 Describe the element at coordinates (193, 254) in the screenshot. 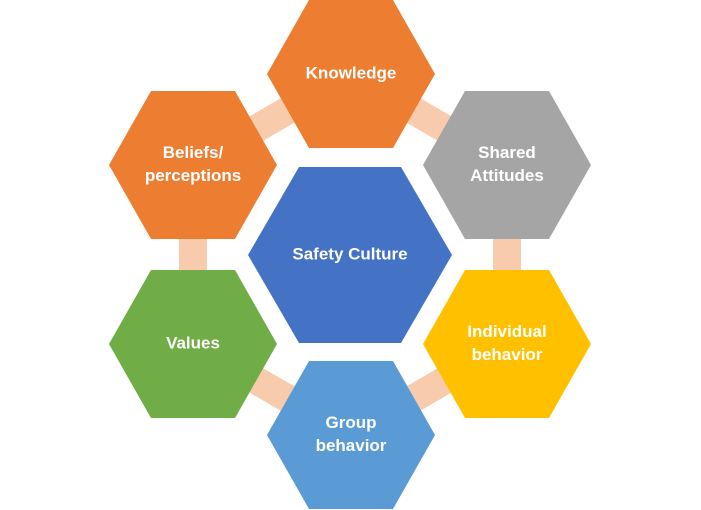

I see `connector-values-beliefs-perceptions` at that location.